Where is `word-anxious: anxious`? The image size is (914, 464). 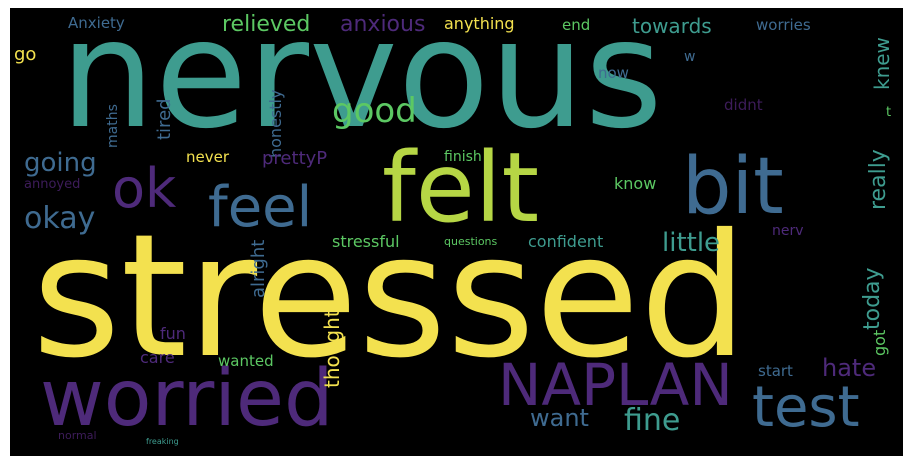
word-anxious: anxious is located at coordinates (383, 24).